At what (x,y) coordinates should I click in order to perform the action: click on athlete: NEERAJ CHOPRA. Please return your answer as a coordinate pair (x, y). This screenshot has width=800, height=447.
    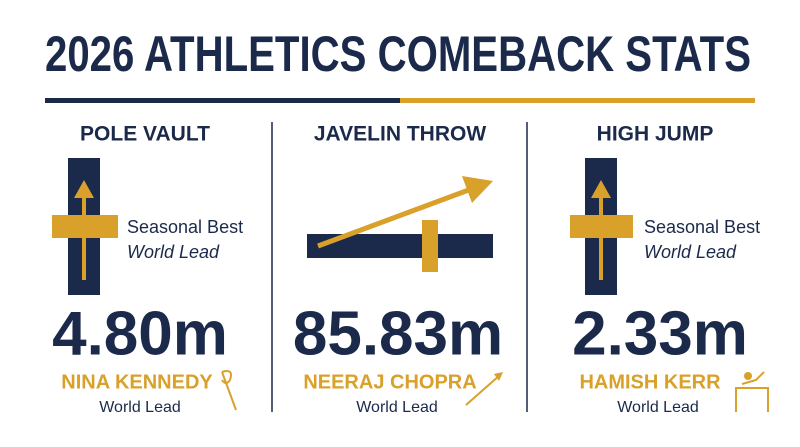
    Looking at the image, I should click on (389, 382).